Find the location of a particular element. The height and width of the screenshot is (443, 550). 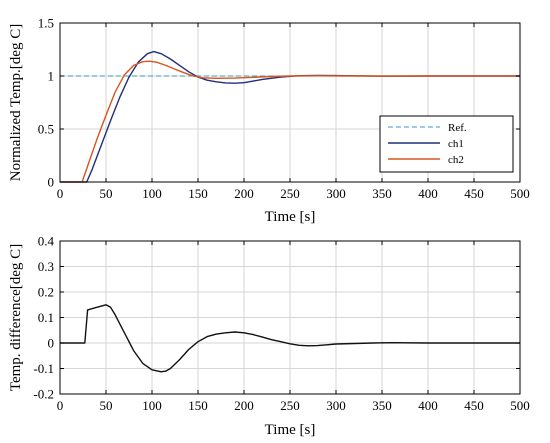

legend-box is located at coordinates (446, 144).